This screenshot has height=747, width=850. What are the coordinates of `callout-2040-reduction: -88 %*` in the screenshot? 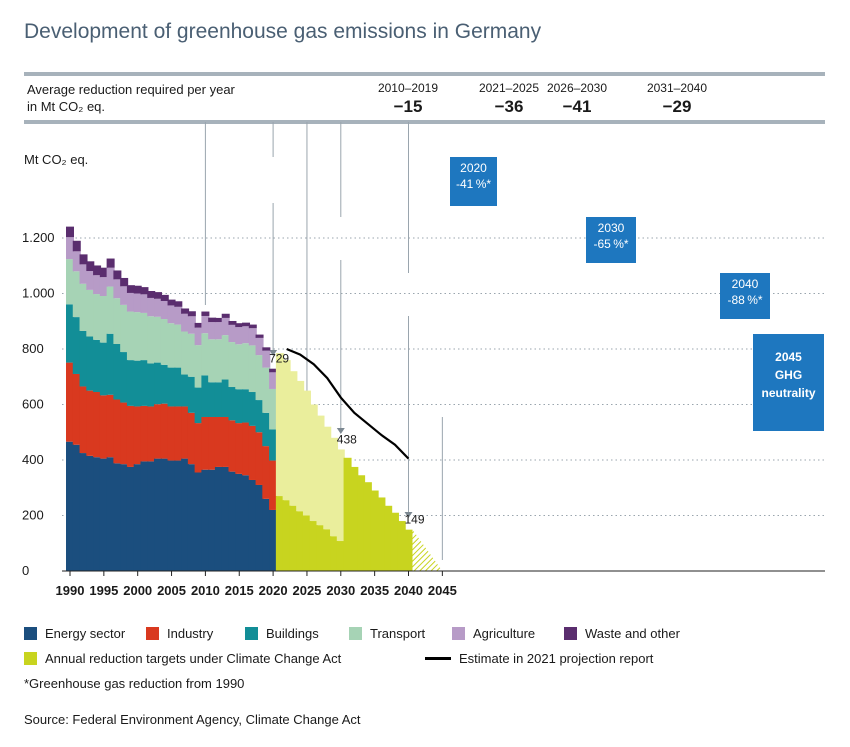 It's located at (745, 300).